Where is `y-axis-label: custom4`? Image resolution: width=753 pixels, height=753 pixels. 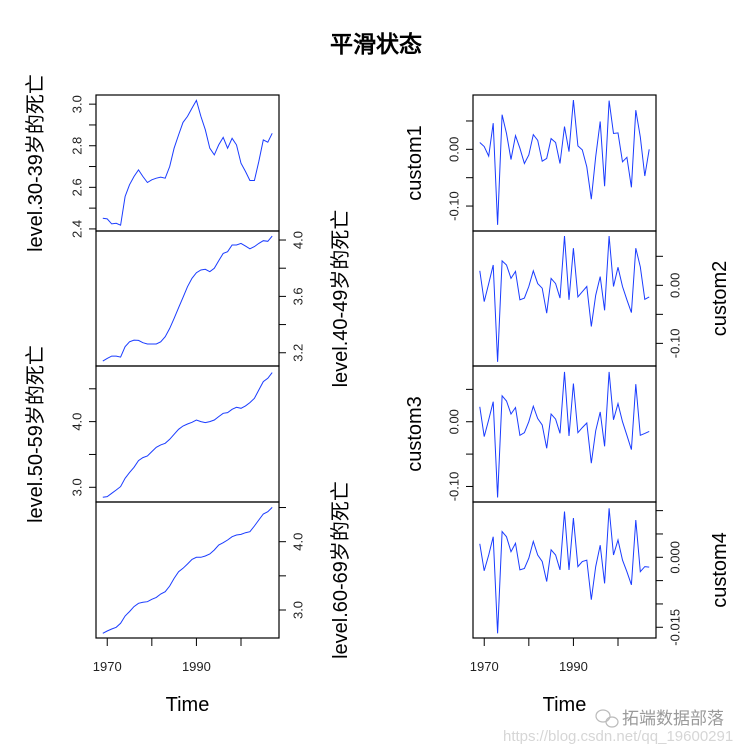
y-axis-label: custom4 is located at coordinates (720, 570).